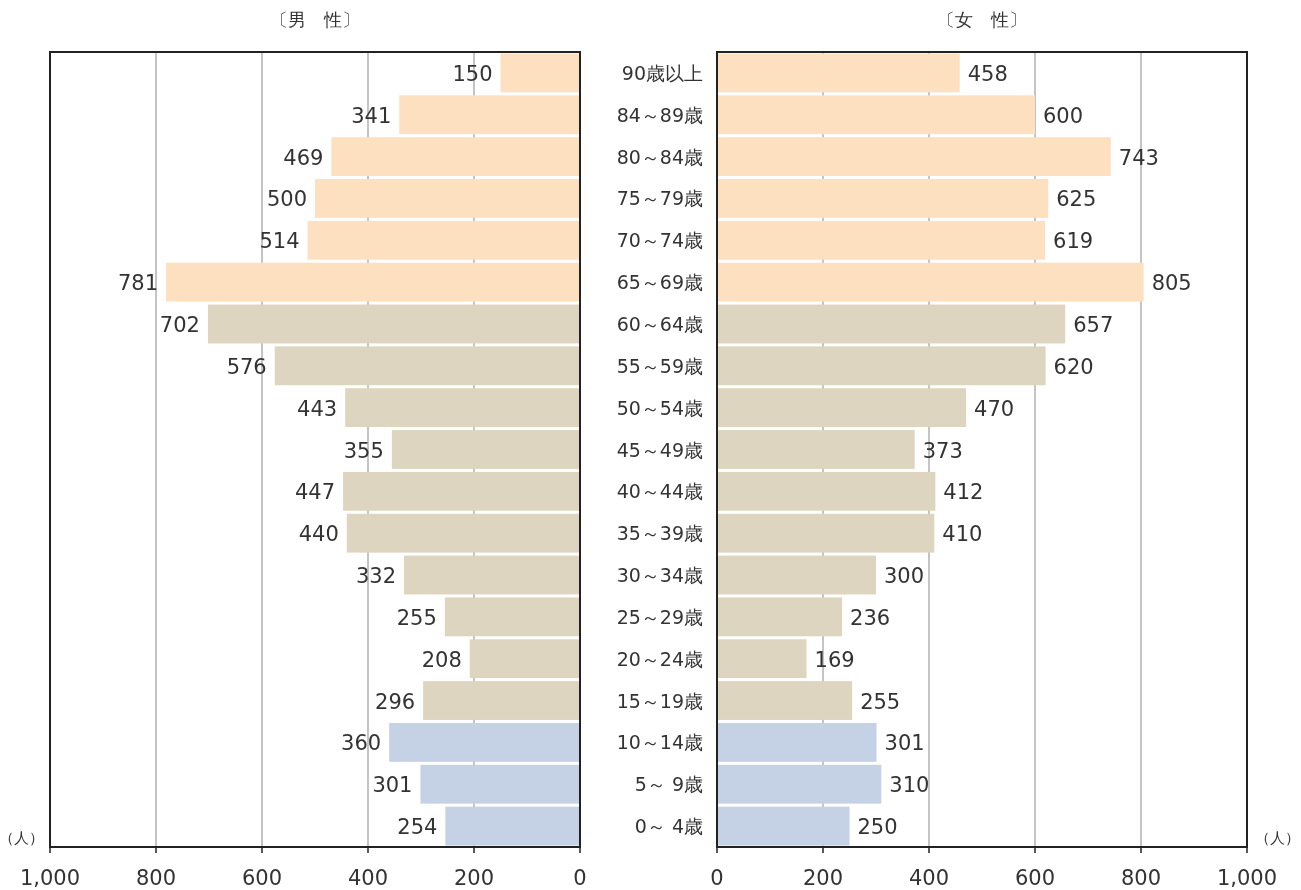  Describe the element at coordinates (659, 742) in the screenshot. I see `y-tick-label: 10～14歳` at that location.